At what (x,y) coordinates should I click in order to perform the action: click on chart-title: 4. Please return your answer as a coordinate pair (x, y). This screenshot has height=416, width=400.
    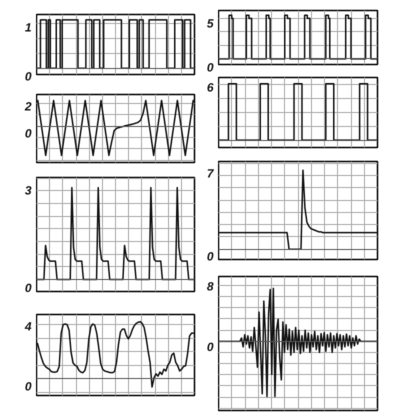
    Looking at the image, I should click on (28, 327).